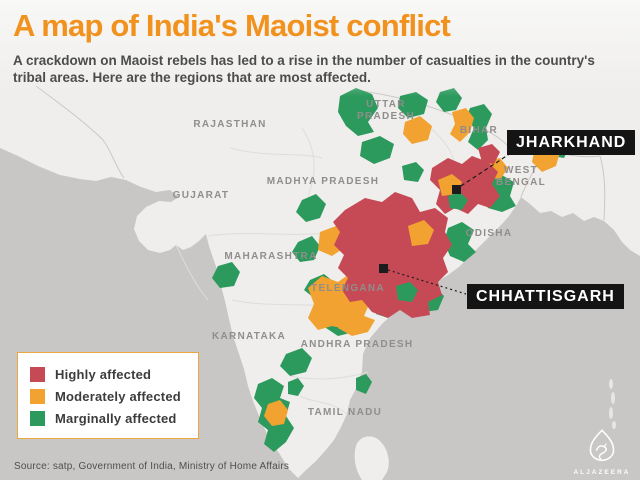 The width and height of the screenshot is (640, 480). What do you see at coordinates (232, 25) in the screenshot?
I see `page-title: A map of India's Maoist conflict` at bounding box center [232, 25].